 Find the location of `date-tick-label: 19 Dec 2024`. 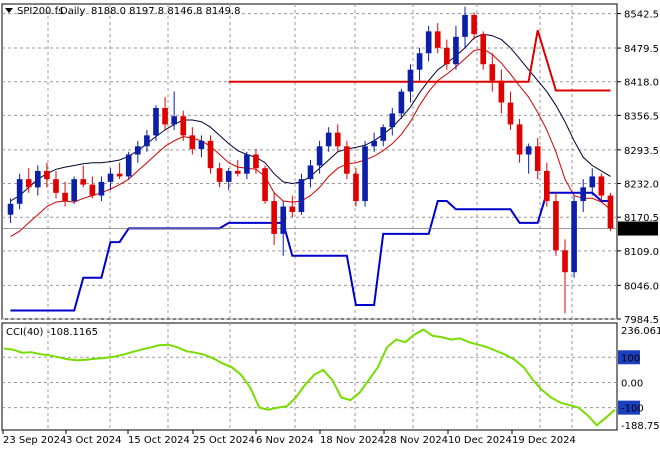

date-tick-label: 19 Dec 2024 is located at coordinates (544, 440).